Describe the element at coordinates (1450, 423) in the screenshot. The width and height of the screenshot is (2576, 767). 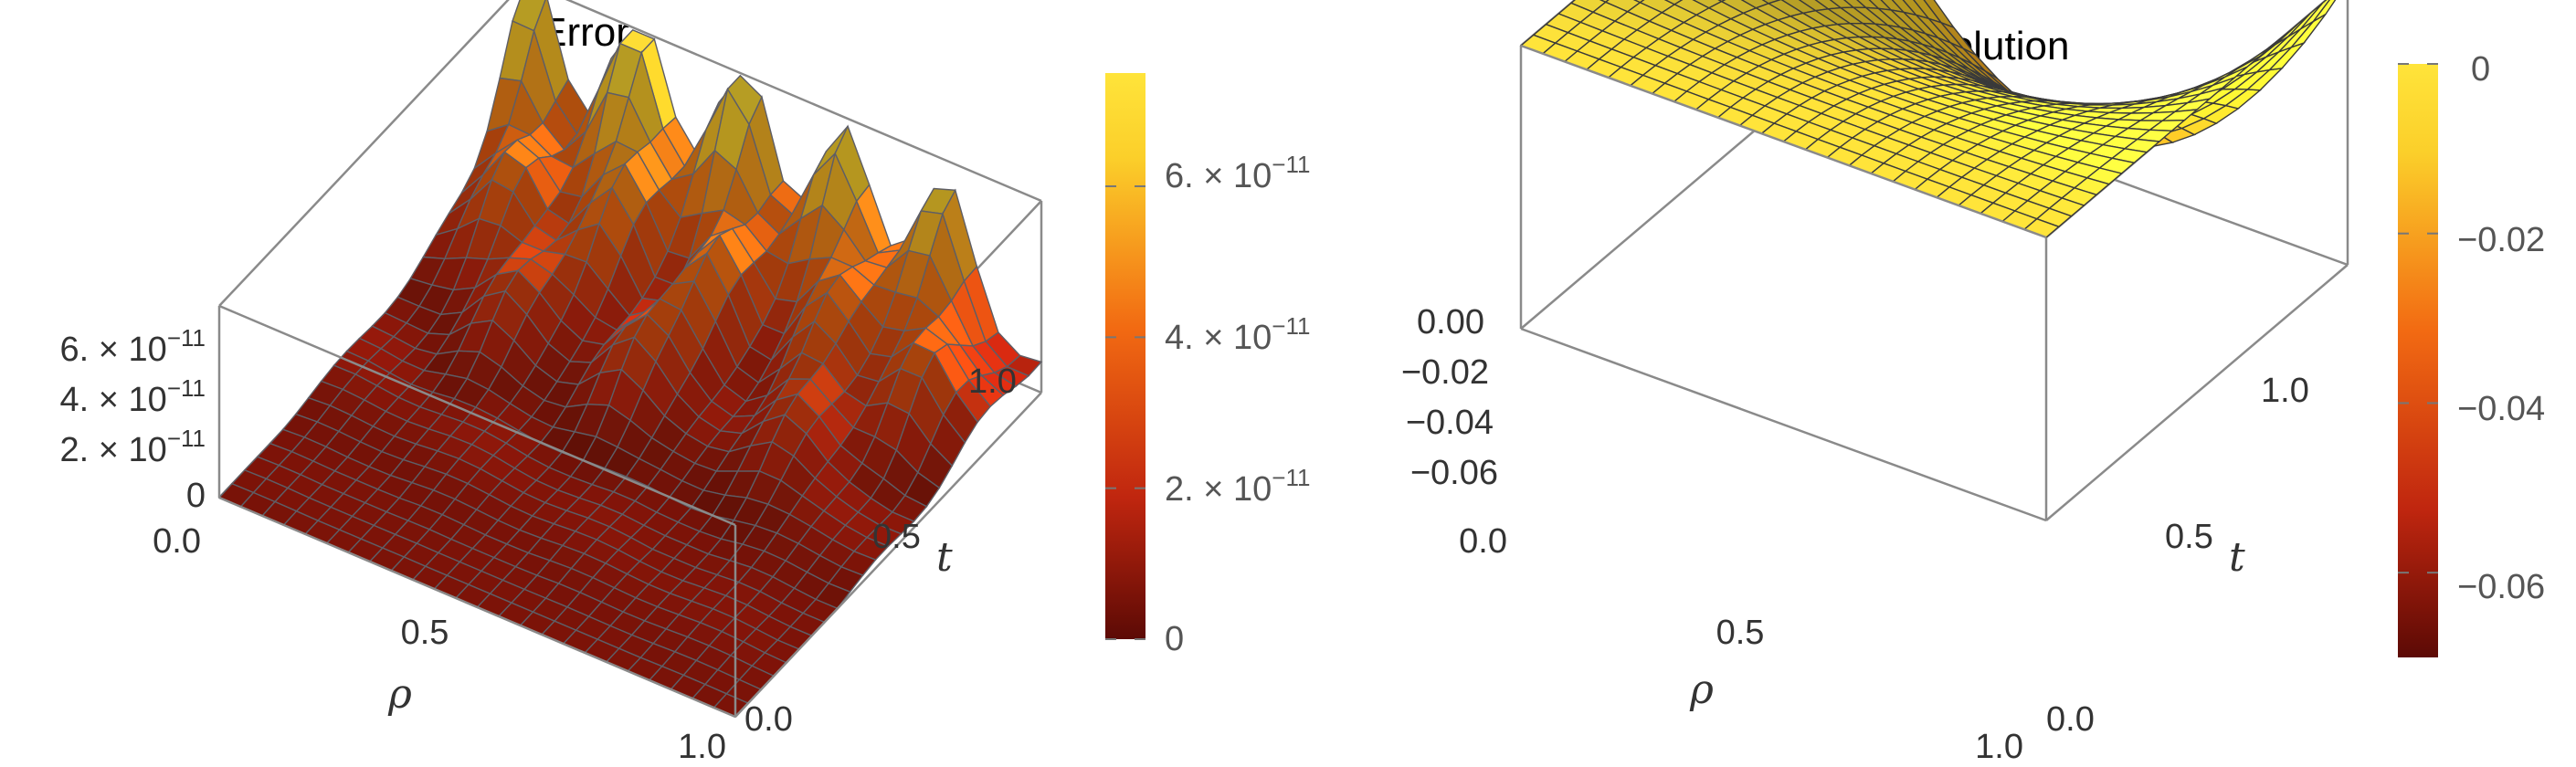
I see `solution-z-tick-1: −0.04` at that location.